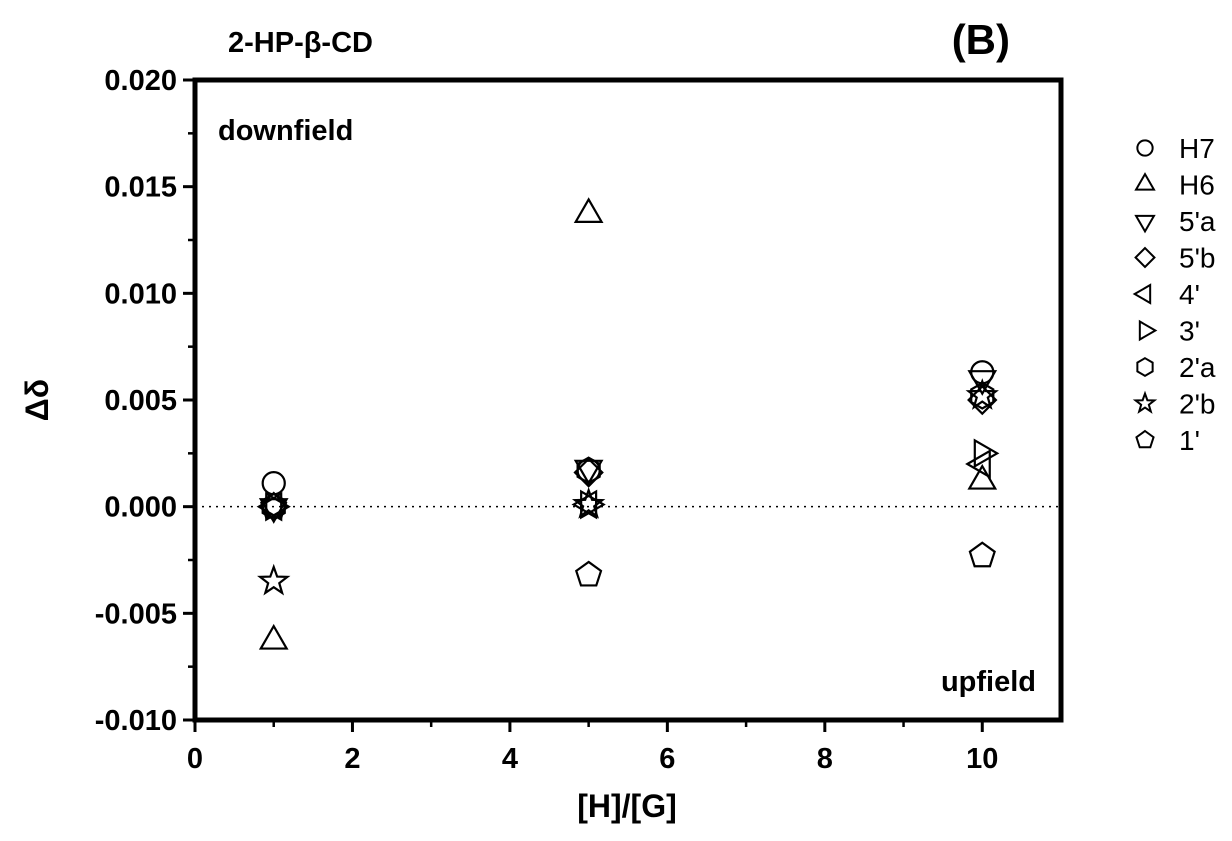 The height and width of the screenshot is (841, 1232). What do you see at coordinates (136, 614) in the screenshot?
I see `y-tick-label: -0.005` at bounding box center [136, 614].